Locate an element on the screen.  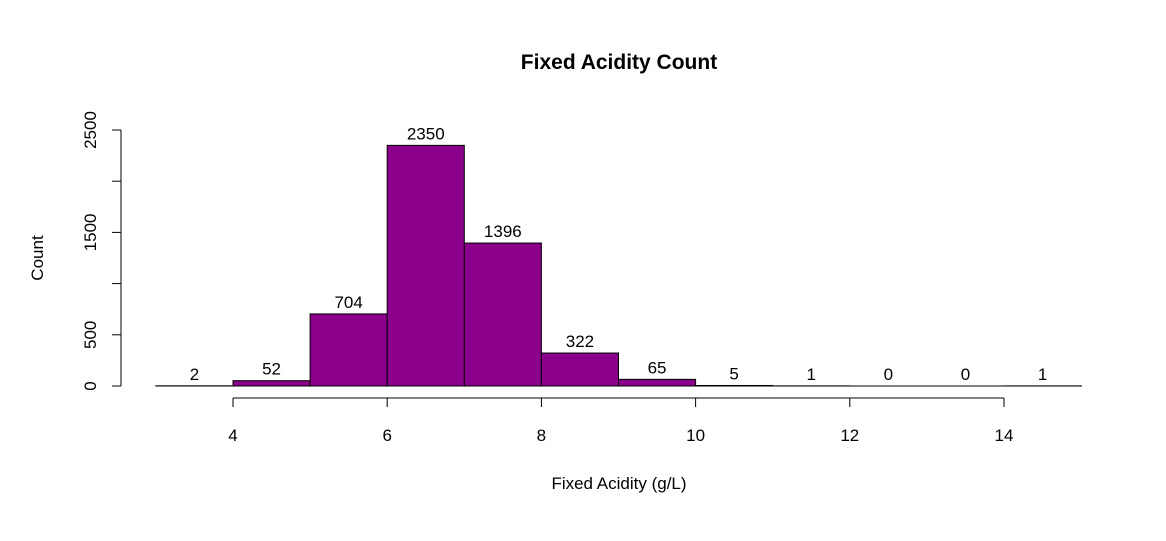
bar-count-label: 1396 is located at coordinates (503, 231).